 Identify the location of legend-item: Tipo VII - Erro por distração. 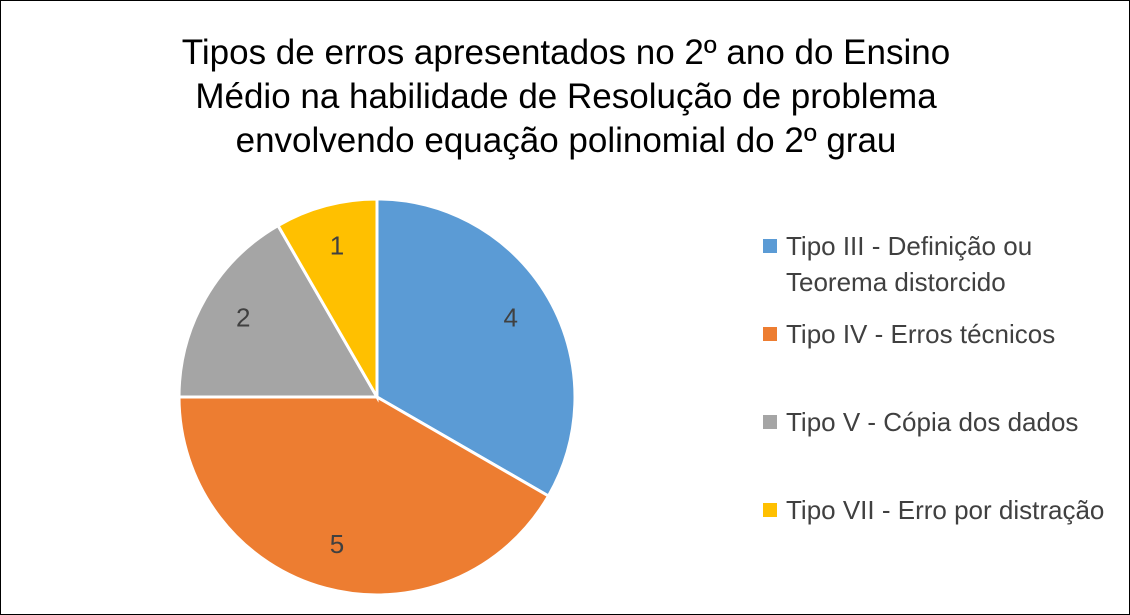
(938, 510).